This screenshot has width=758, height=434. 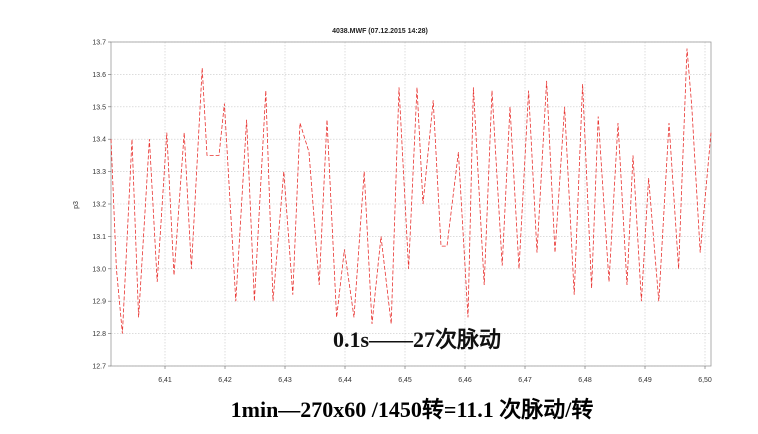 What do you see at coordinates (99, 205) in the screenshot?
I see `y-tick-label: 13.2` at bounding box center [99, 205].